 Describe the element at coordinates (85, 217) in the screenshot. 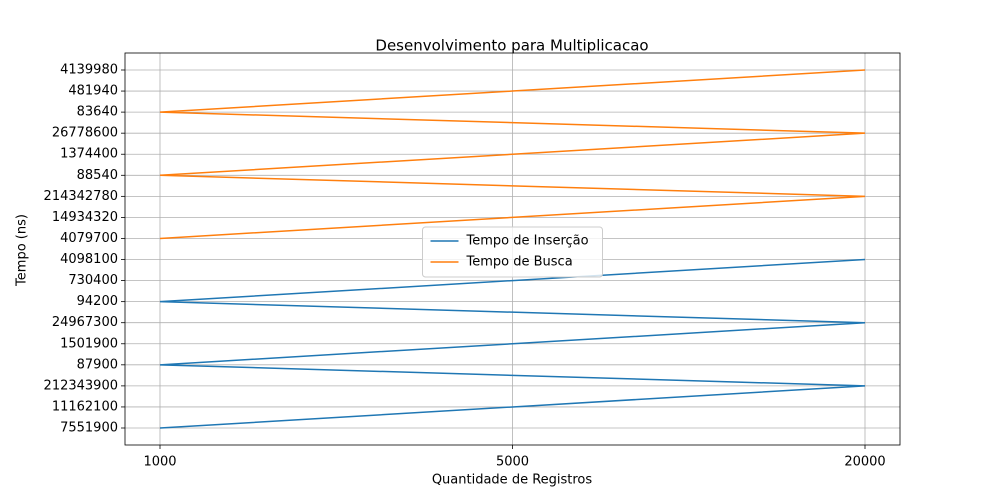

I see `y-tick-label: 14934320` at that location.